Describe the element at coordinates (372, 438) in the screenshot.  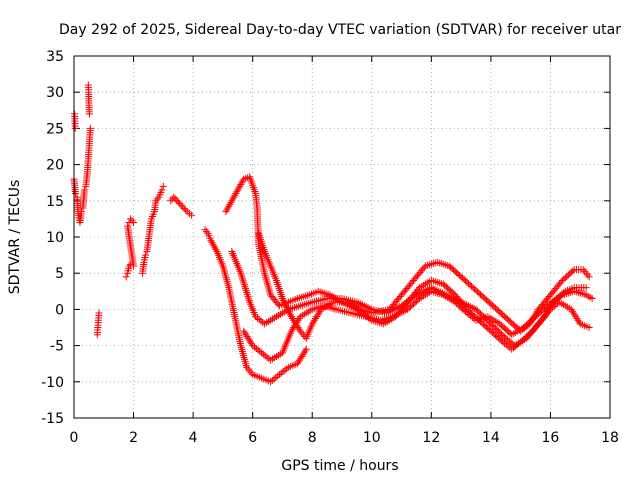
I see `x-tick-label: 10` at that location.